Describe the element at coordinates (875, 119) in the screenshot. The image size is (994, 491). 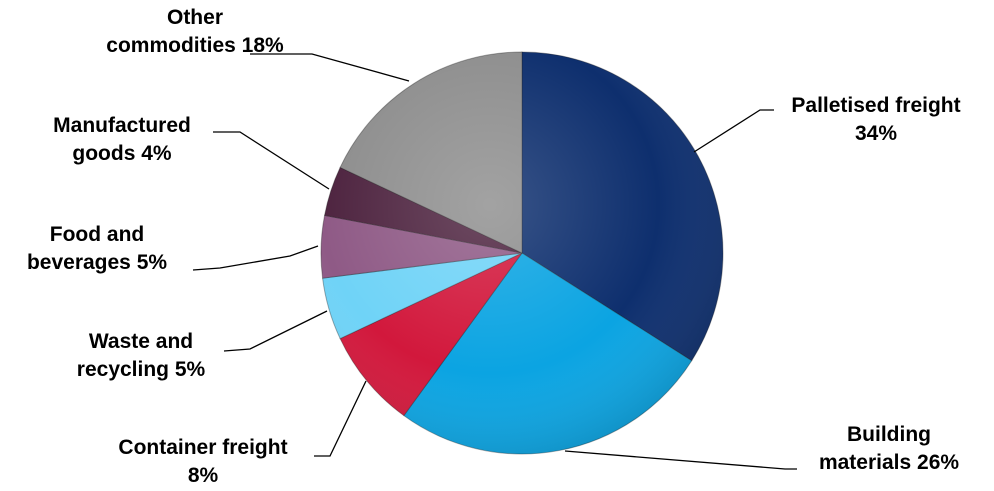
I see `slice-label-palletised-freight: Palletised freight 34%` at that location.